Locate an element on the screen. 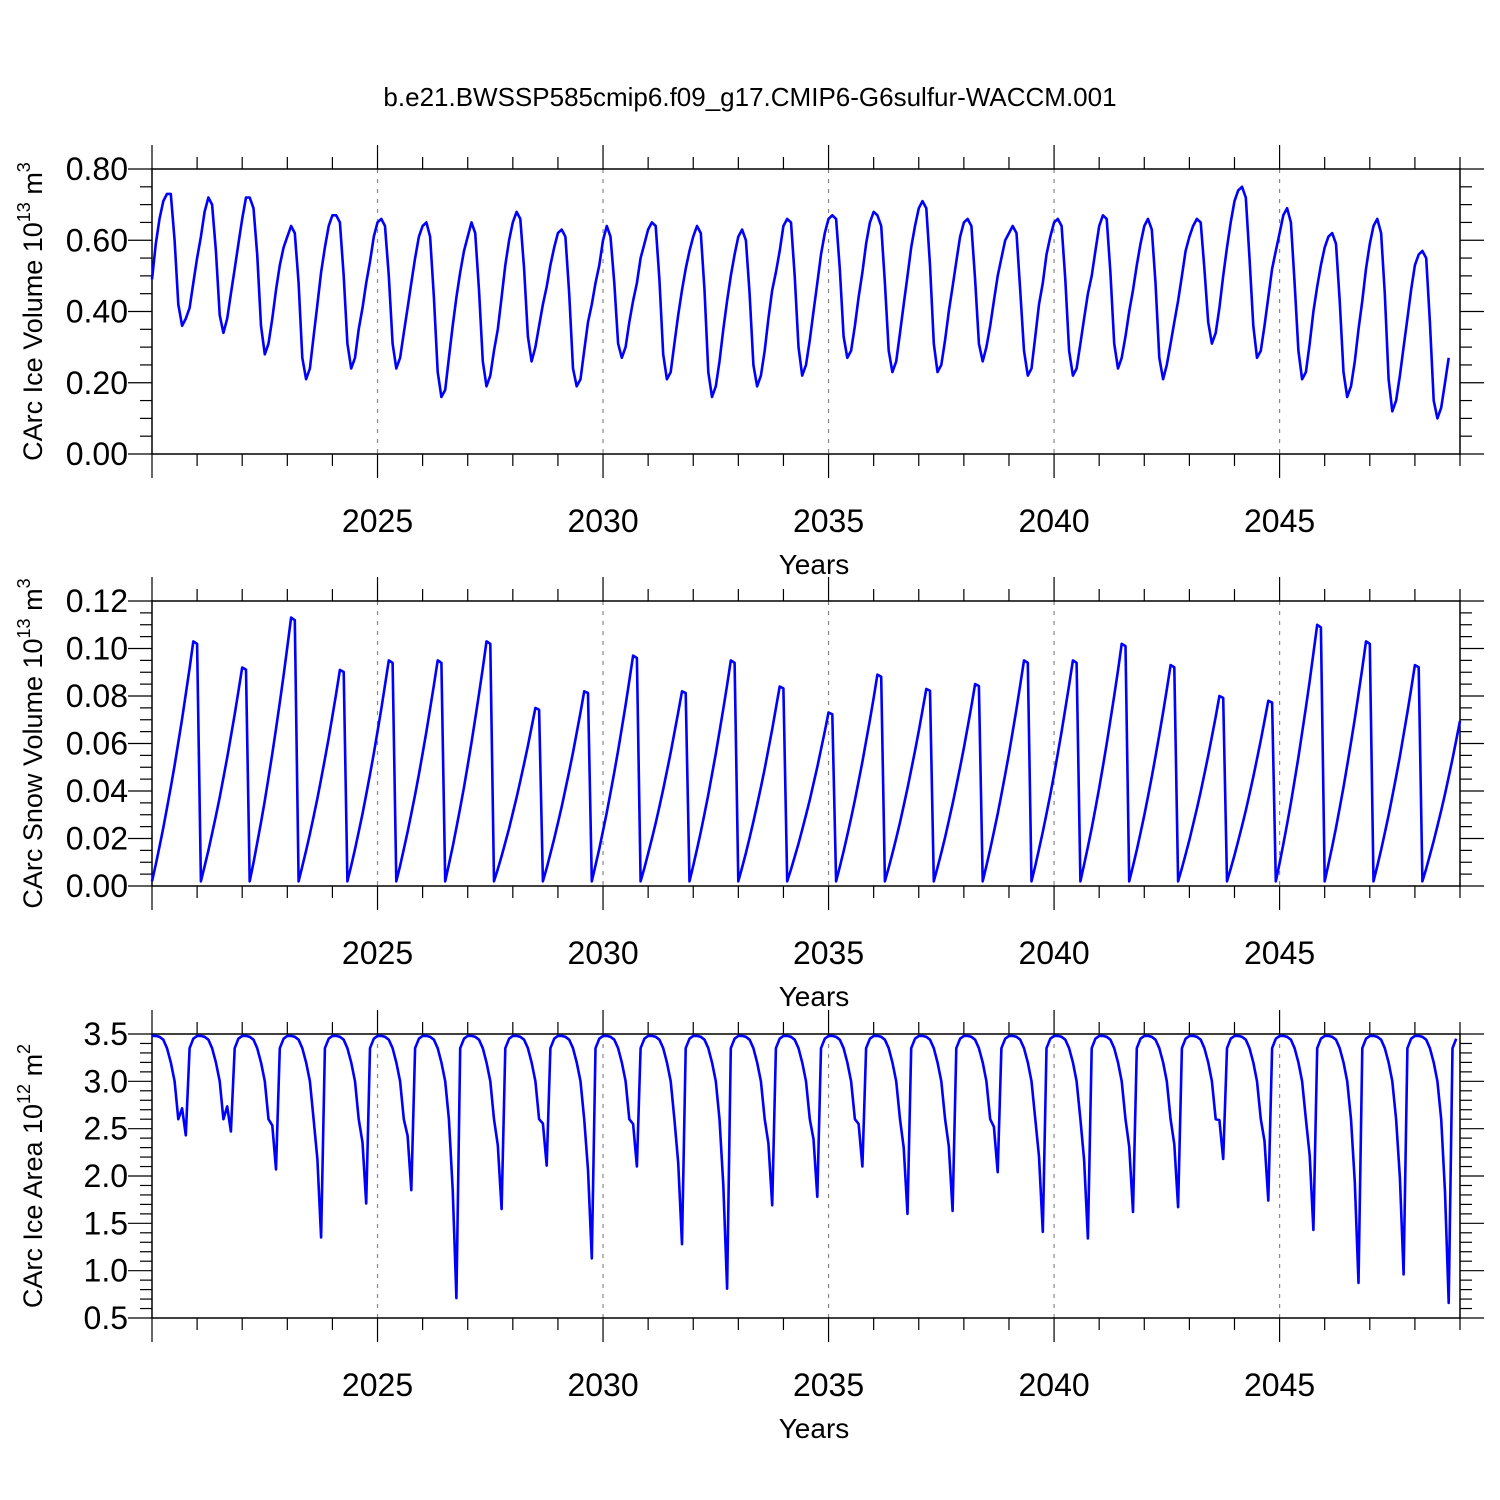 The image size is (1500, 1500). y-tick-label: 3.5 is located at coordinates (106, 1034).